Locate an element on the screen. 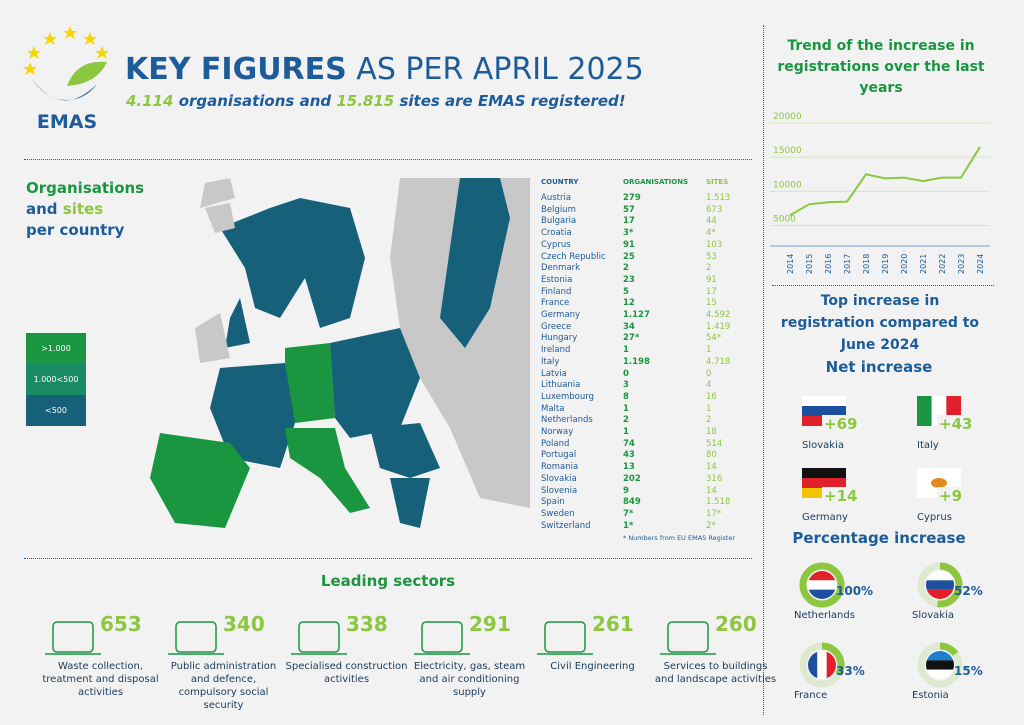 The width and height of the screenshot is (1024, 725). trend-line is located at coordinates (885, 181).